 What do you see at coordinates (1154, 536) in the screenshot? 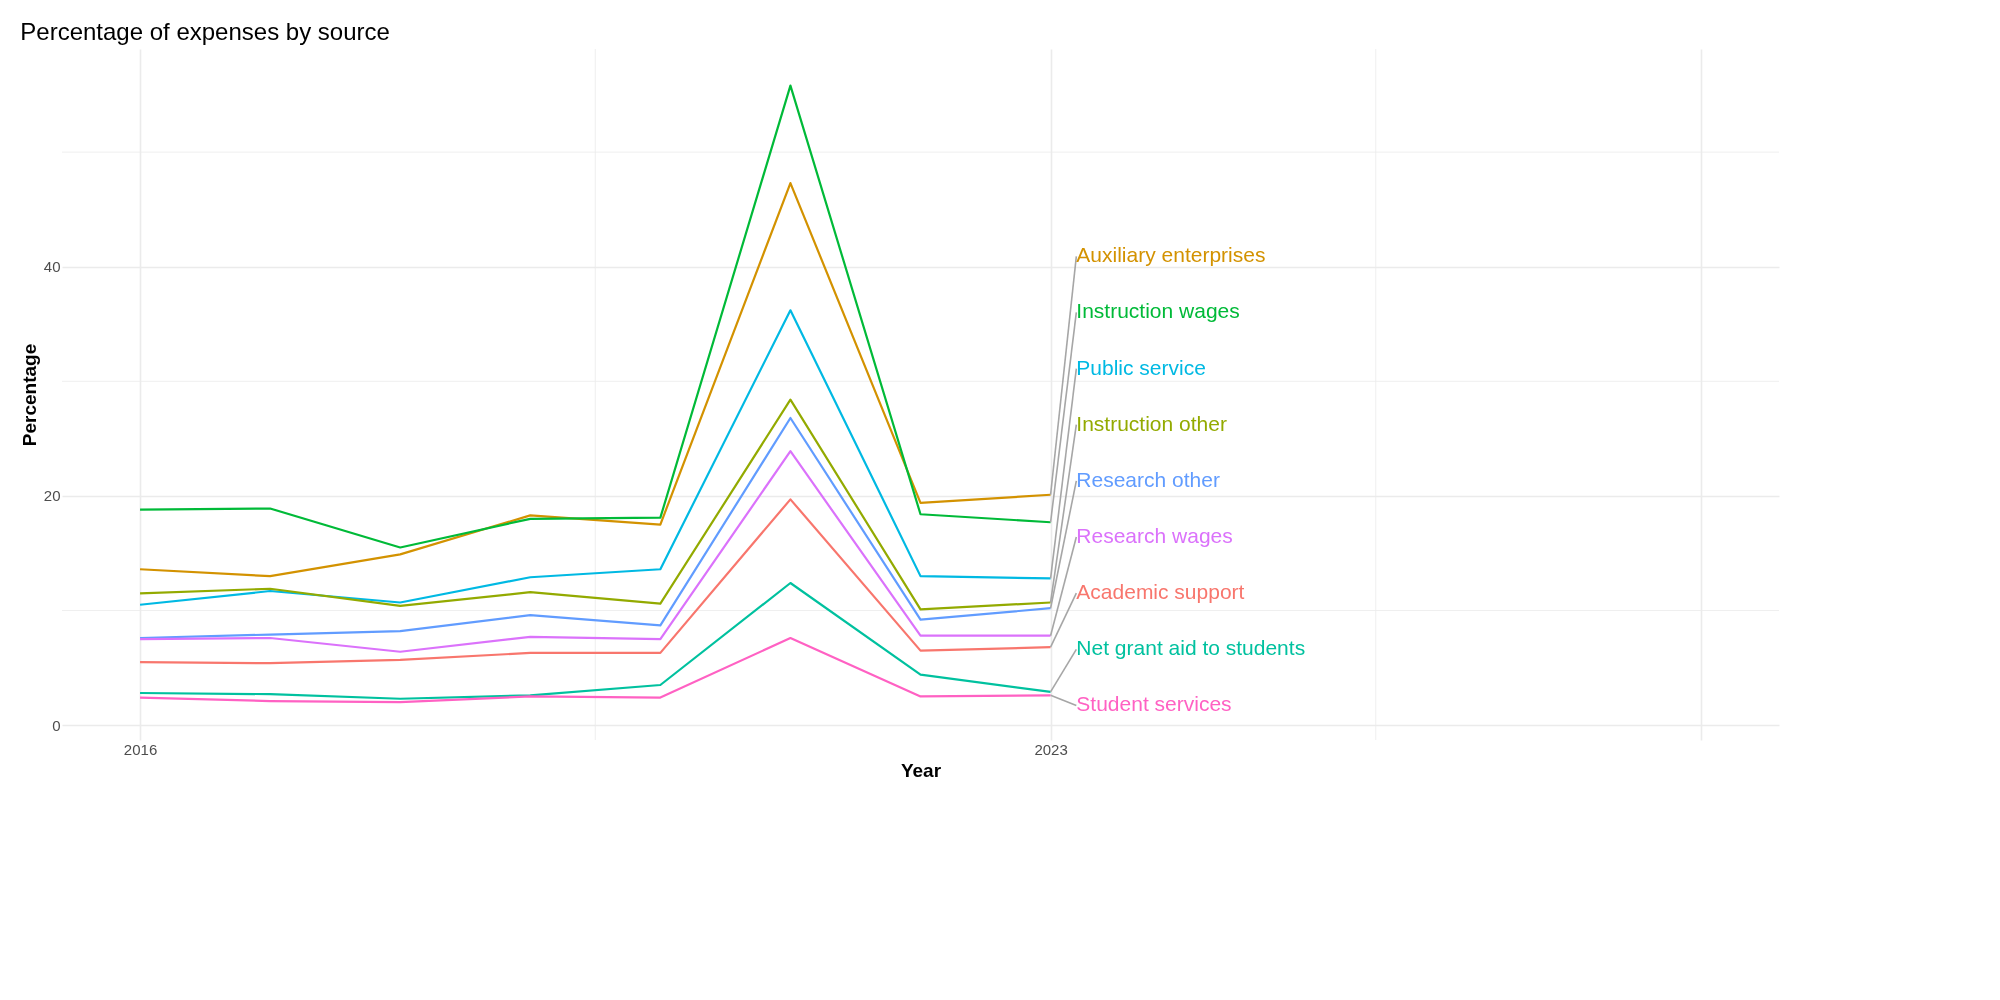
I see `text: Research wages` at bounding box center [1154, 536].